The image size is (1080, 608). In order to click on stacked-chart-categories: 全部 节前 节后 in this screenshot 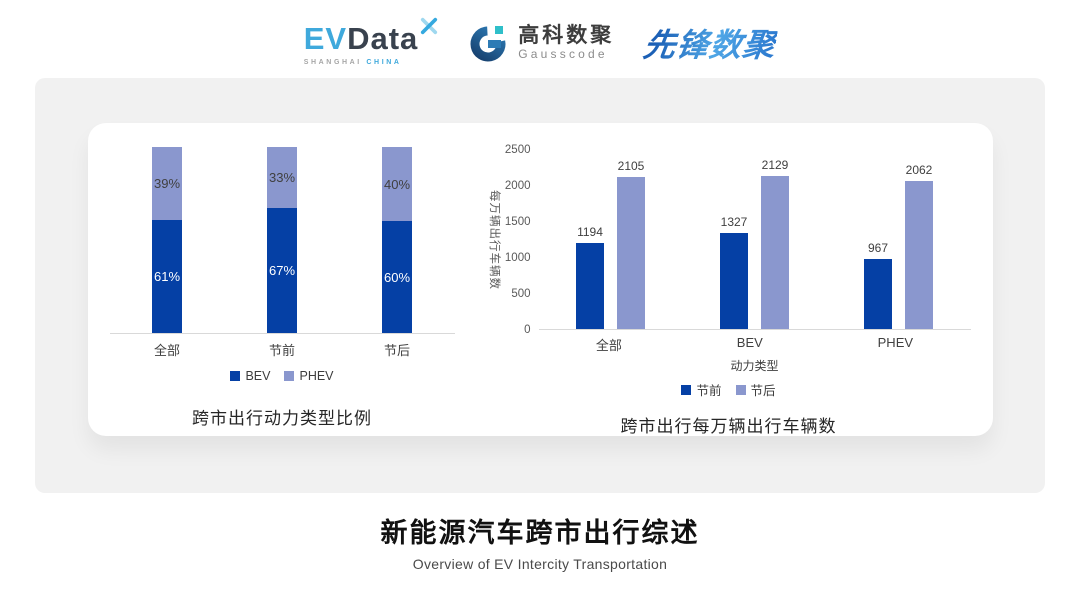, I will do `click(282, 349)`.